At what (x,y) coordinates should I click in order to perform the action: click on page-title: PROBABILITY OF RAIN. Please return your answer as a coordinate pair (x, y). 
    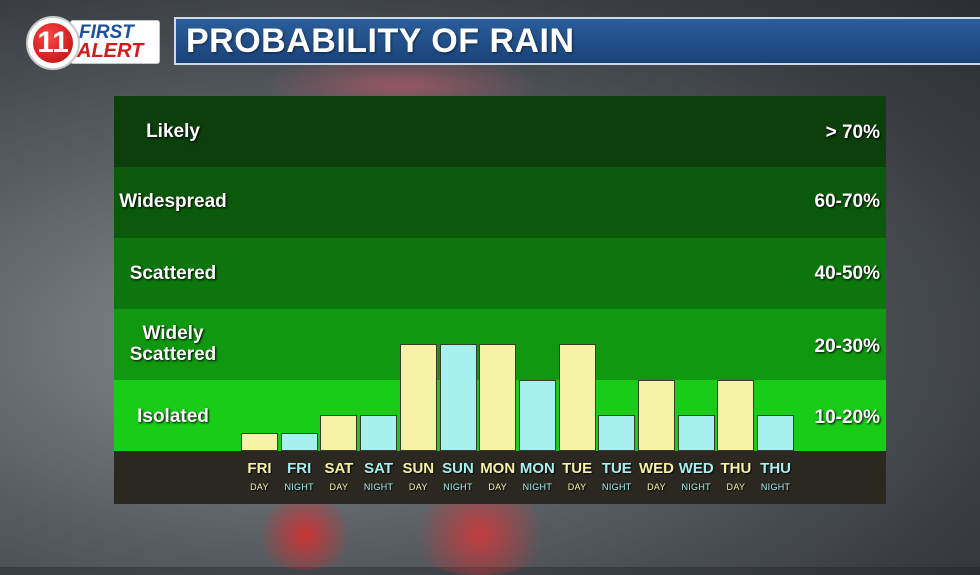
    Looking at the image, I should click on (380, 41).